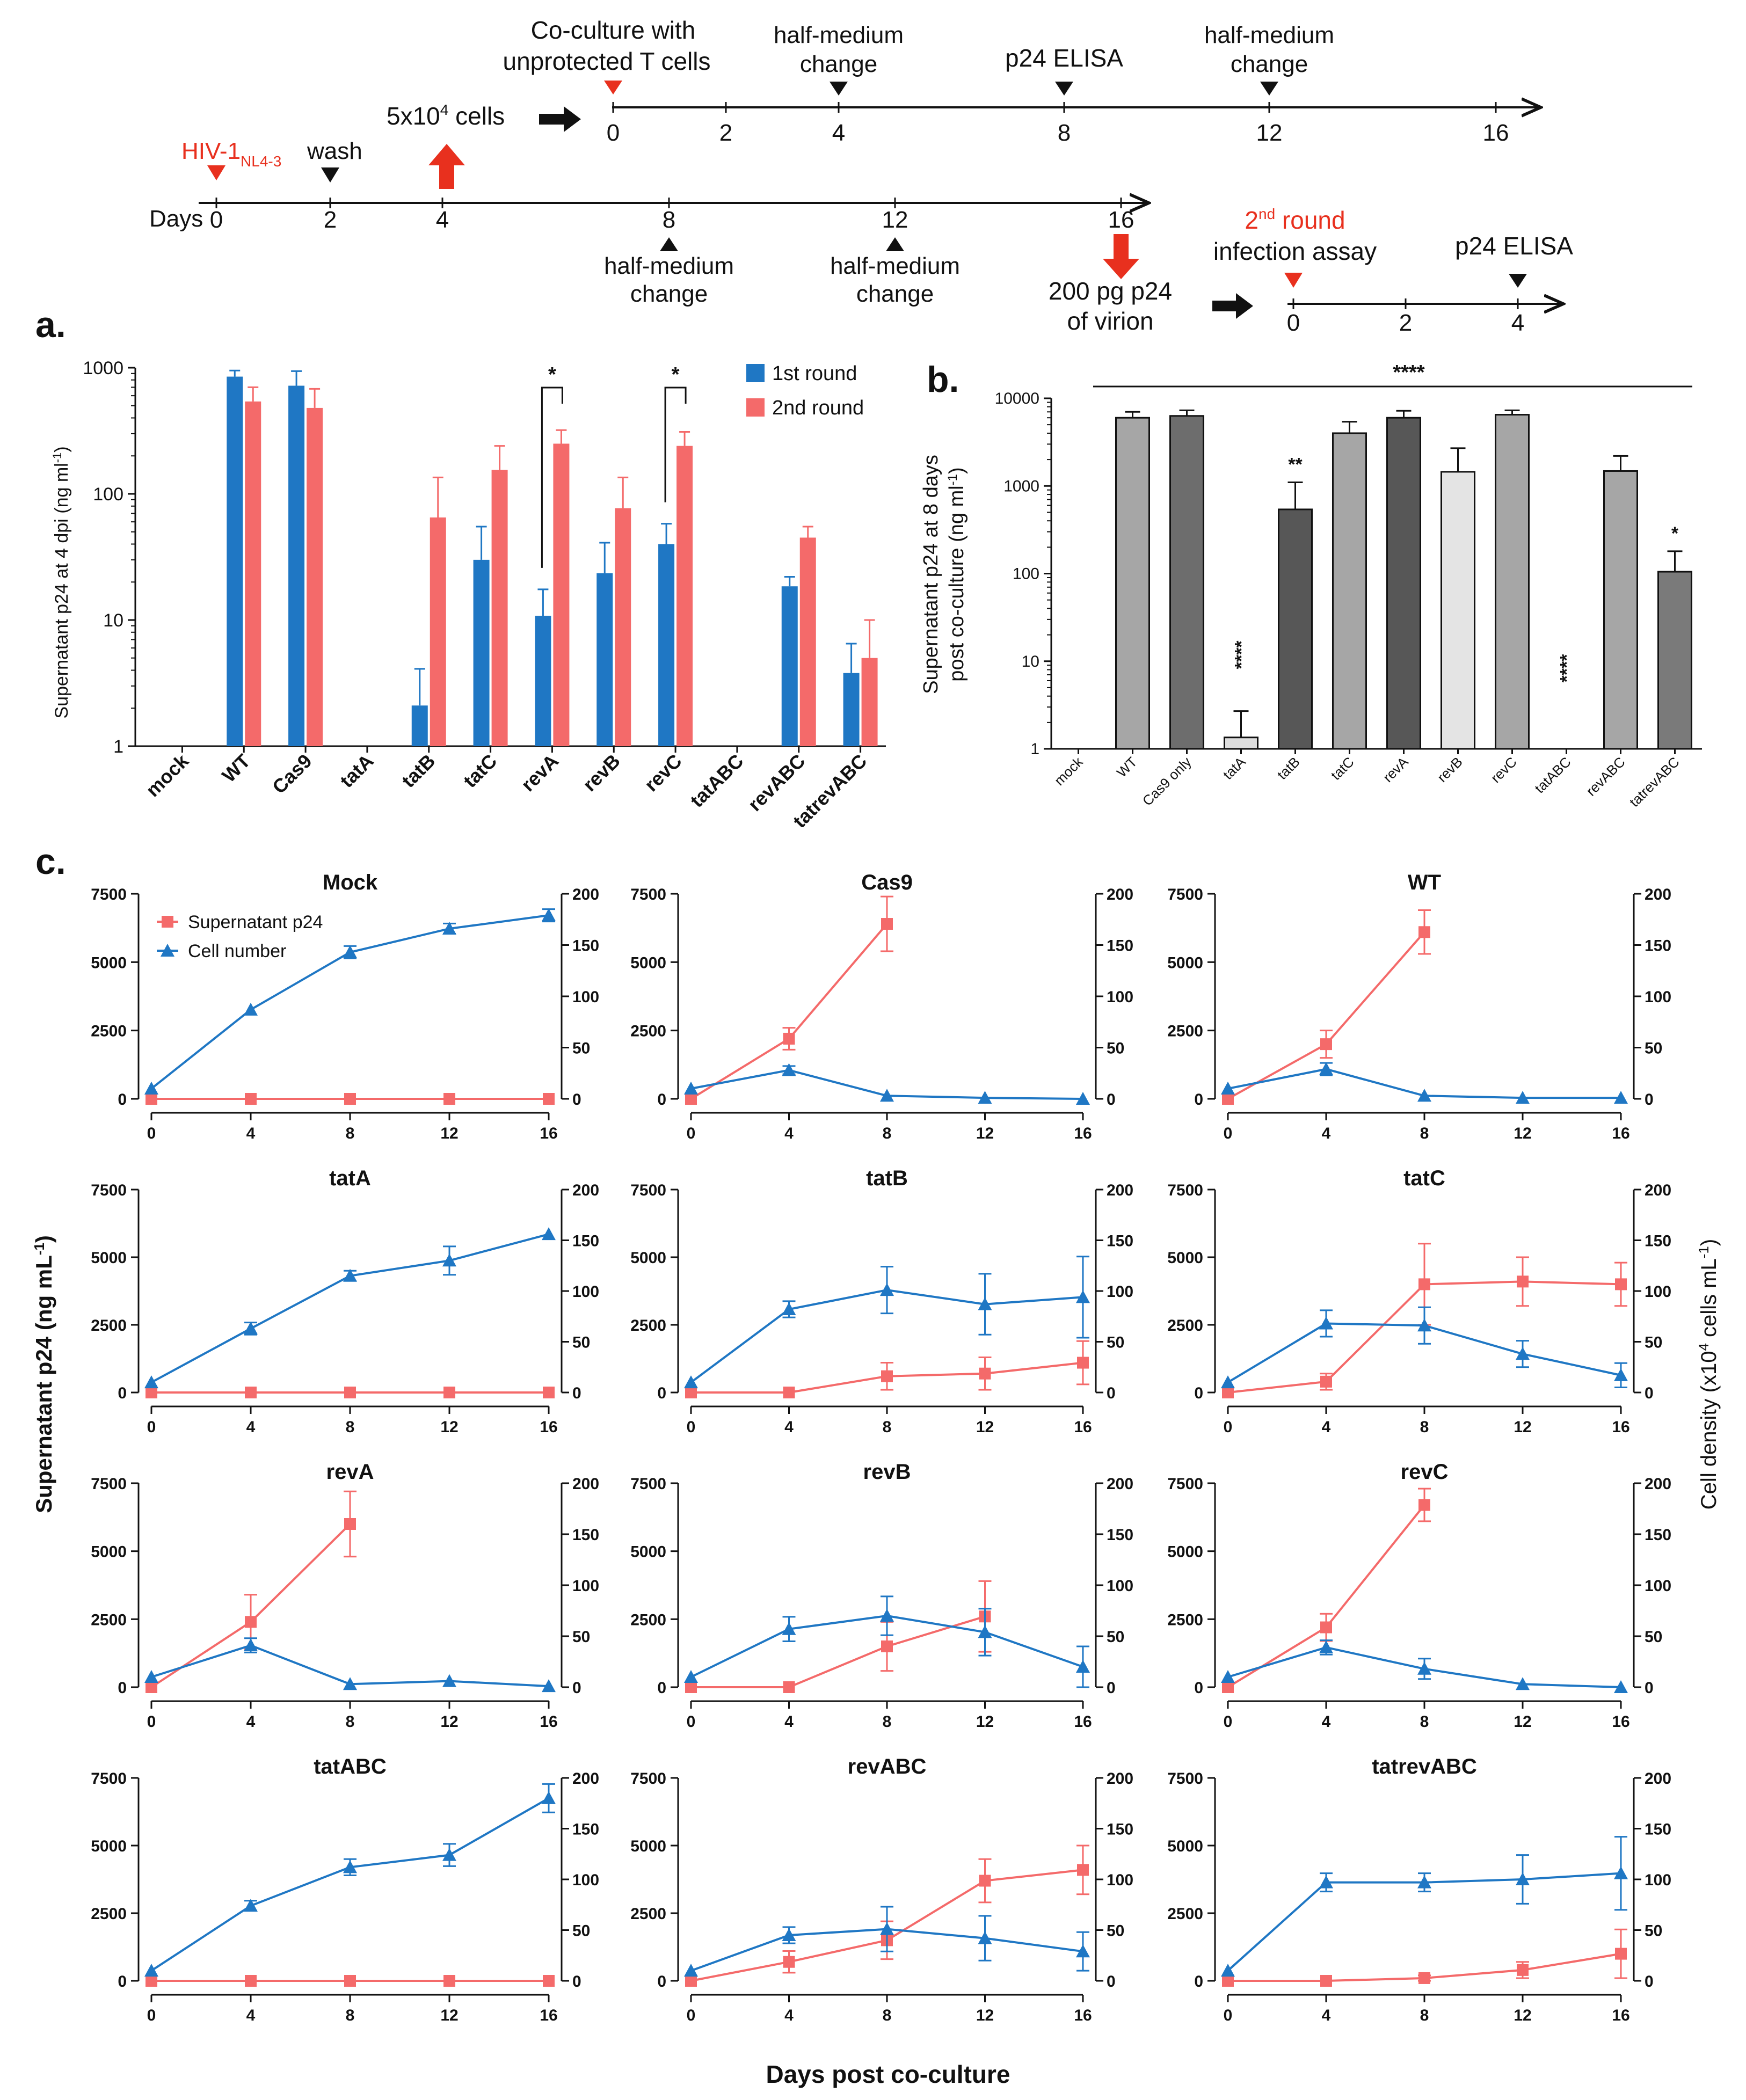  I want to click on panel-c-subplot-revA: revA 0 2500 5000 7500 0 50 100 150 200 0 4 8 12 16, so click(345, 1595).